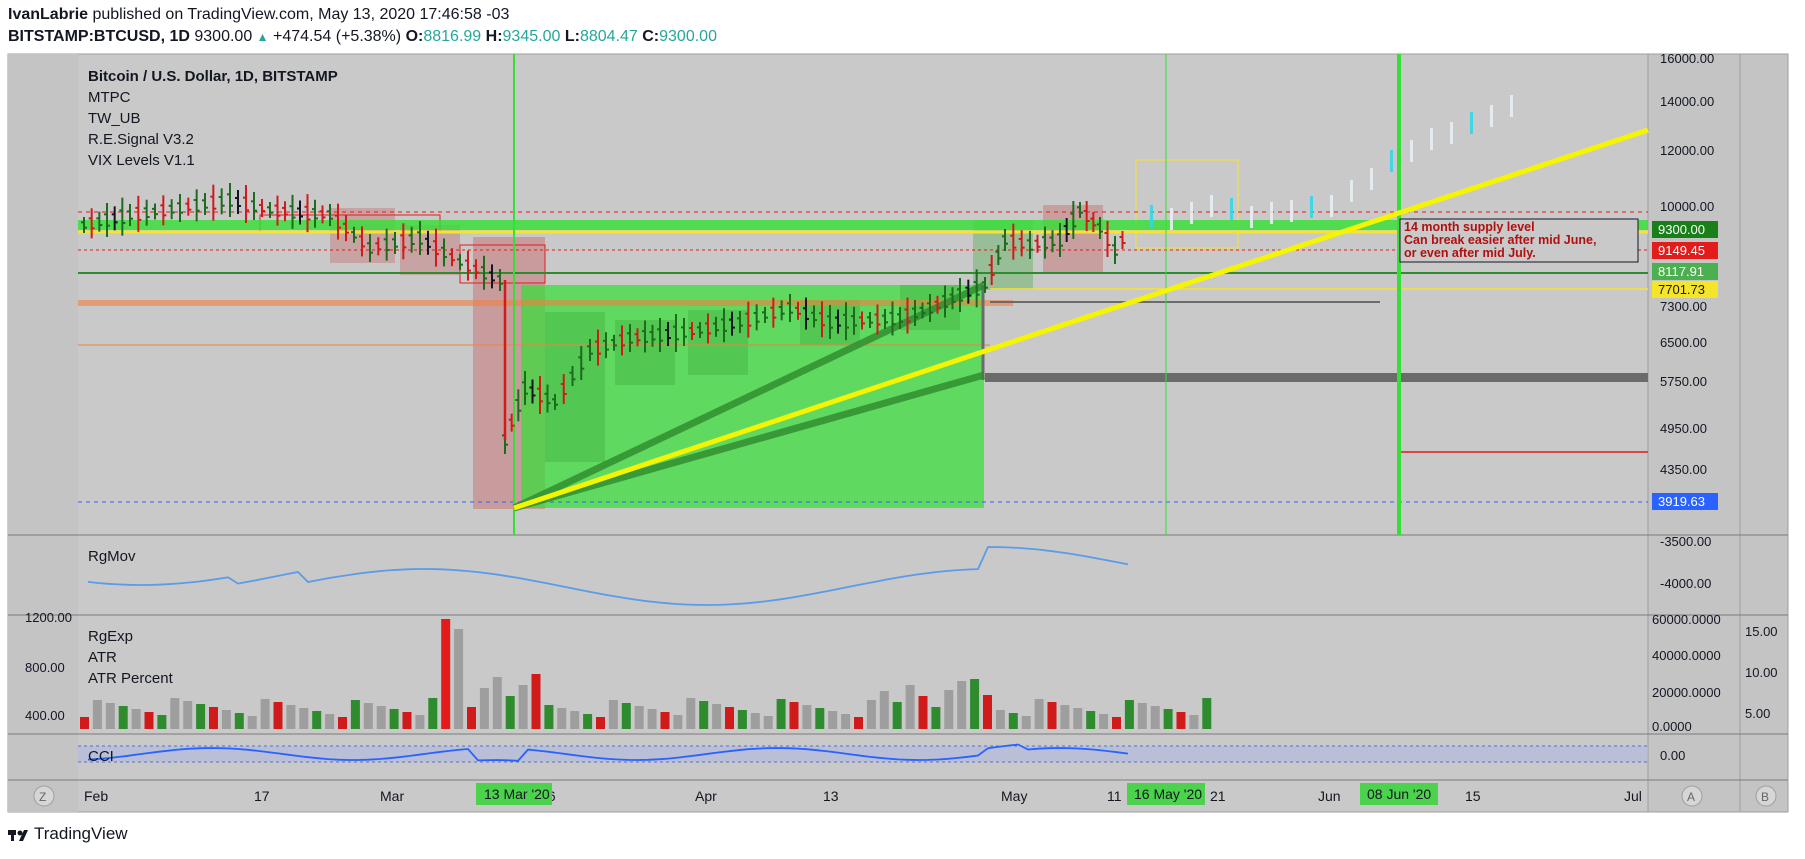  Describe the element at coordinates (1687, 206) in the screenshot. I see `price-tick: 10000.00` at that location.